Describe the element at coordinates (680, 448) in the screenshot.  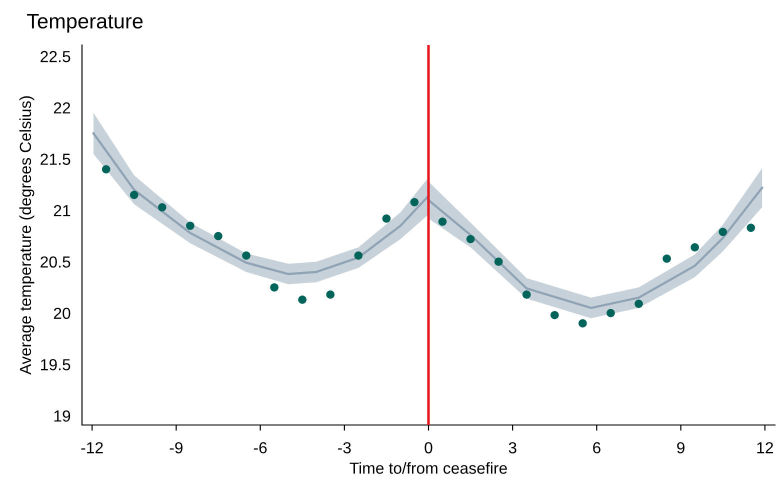
I see `x-tick-label: 9` at that location.